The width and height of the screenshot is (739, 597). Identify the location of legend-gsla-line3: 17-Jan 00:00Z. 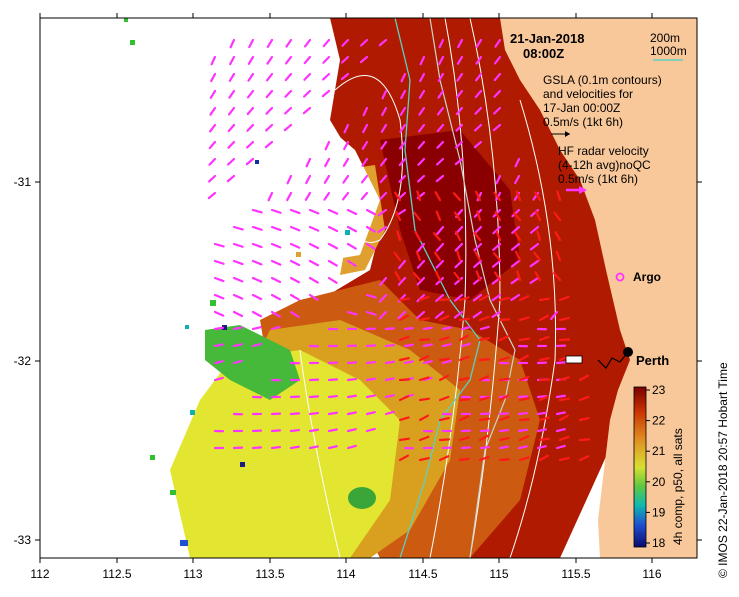
(581, 108).